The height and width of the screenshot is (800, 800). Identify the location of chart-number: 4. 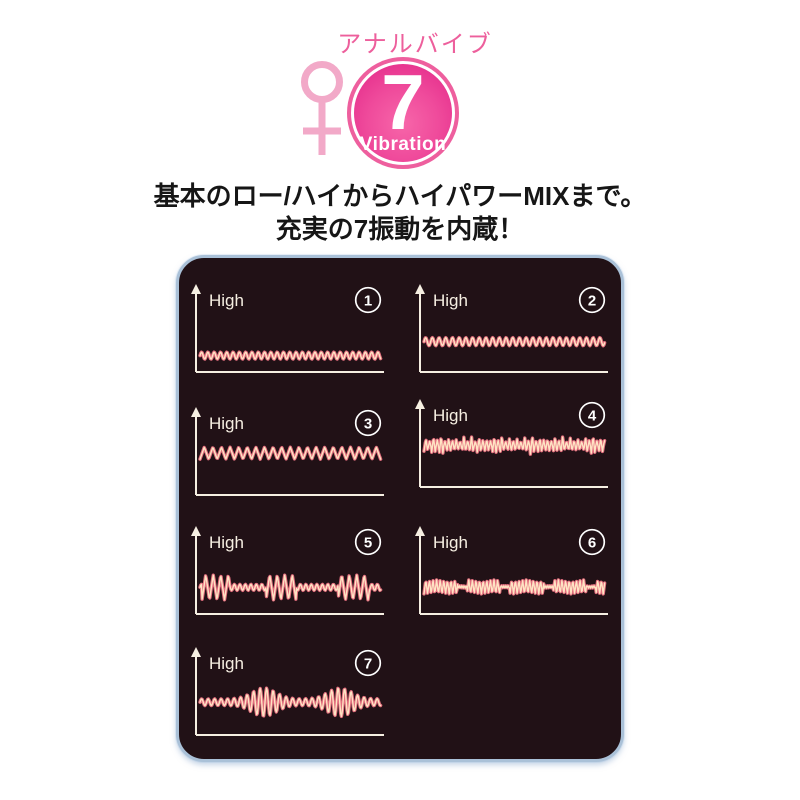
(592, 416).